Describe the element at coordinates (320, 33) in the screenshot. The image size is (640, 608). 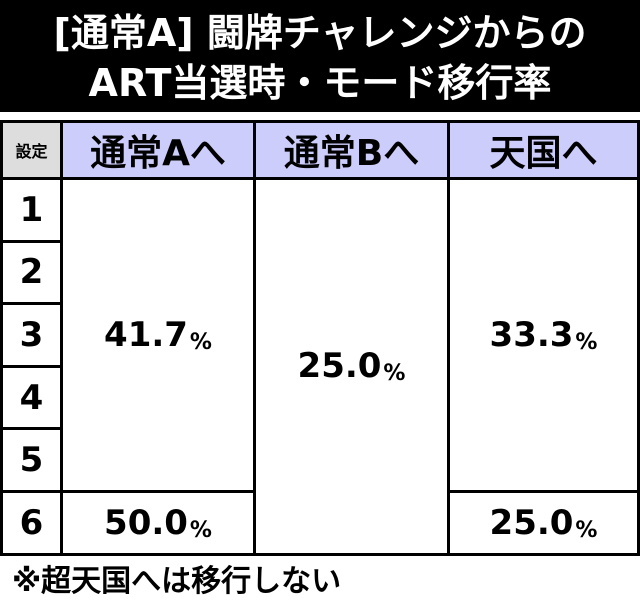
I see `title-line: [通常A] 闘牌チャレンジからの` at that location.